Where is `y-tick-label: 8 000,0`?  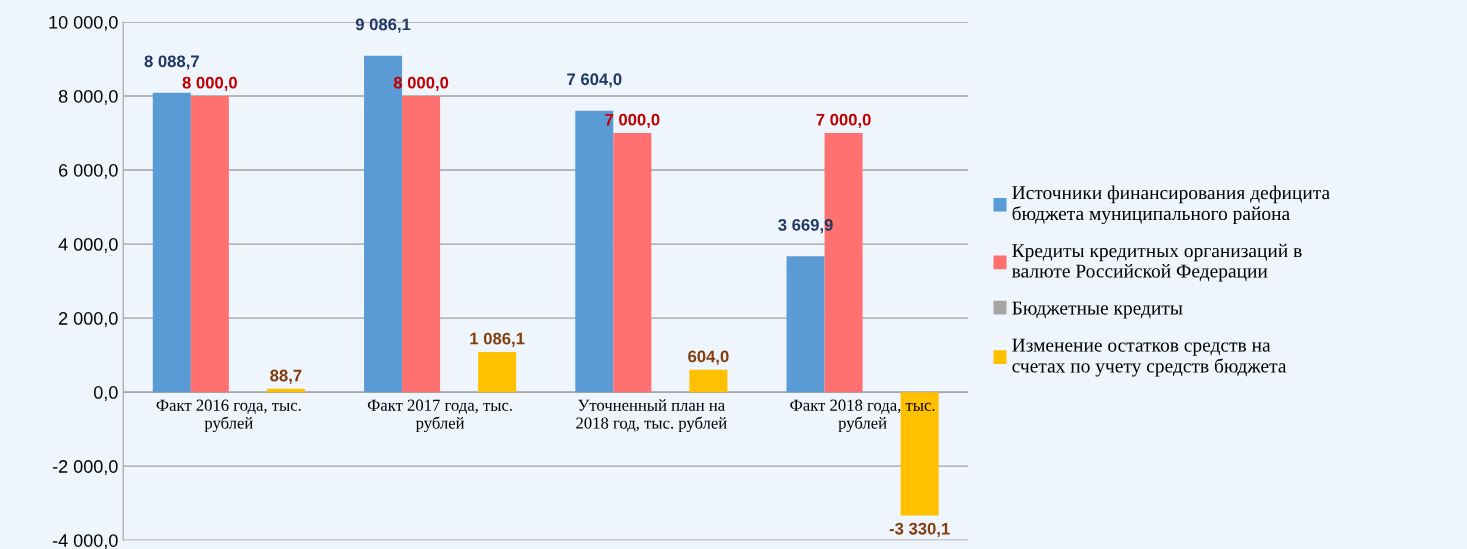 y-tick-label: 8 000,0 is located at coordinates (88, 97).